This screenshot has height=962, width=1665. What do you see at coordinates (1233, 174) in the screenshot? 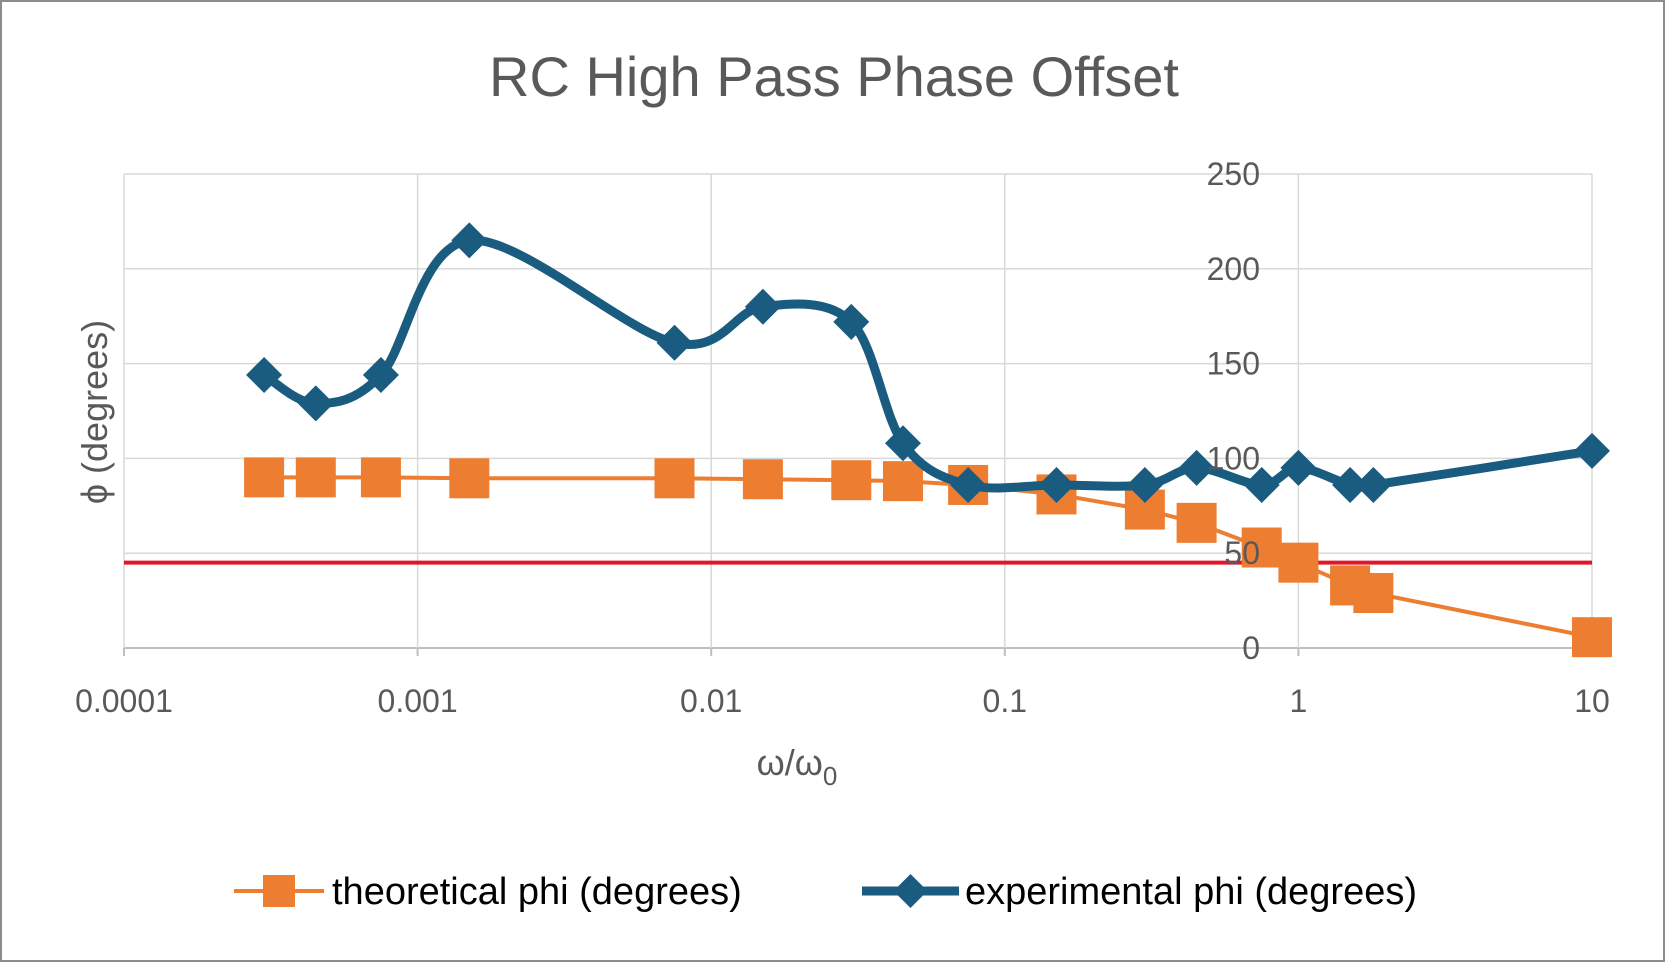
I see `y-tick-label: 250` at bounding box center [1233, 174].